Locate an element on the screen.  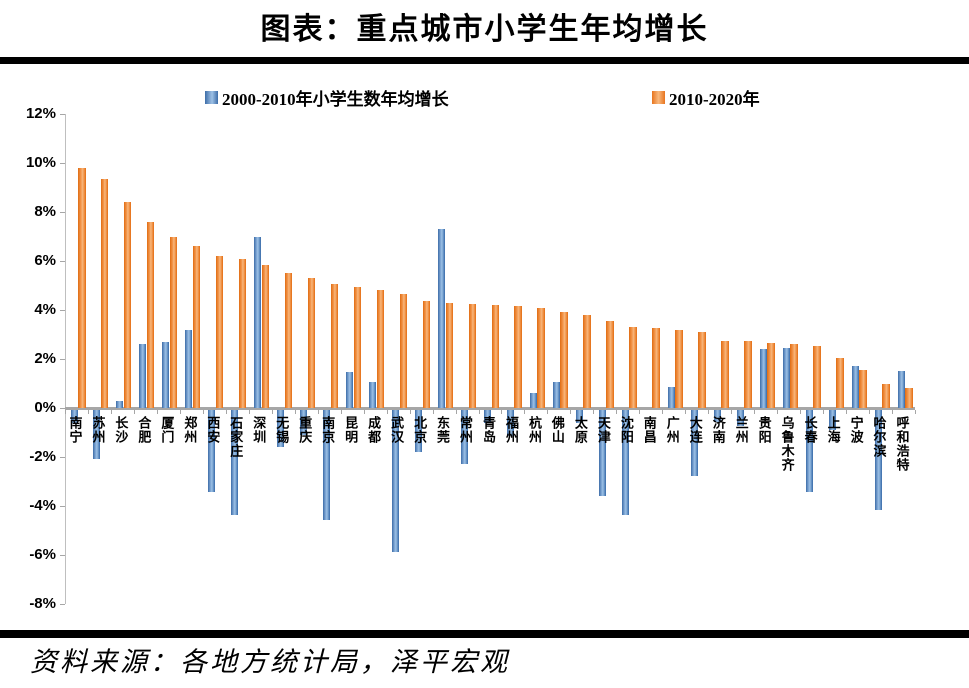
bar-2000-2010-武汉 is located at coordinates (396, 481).